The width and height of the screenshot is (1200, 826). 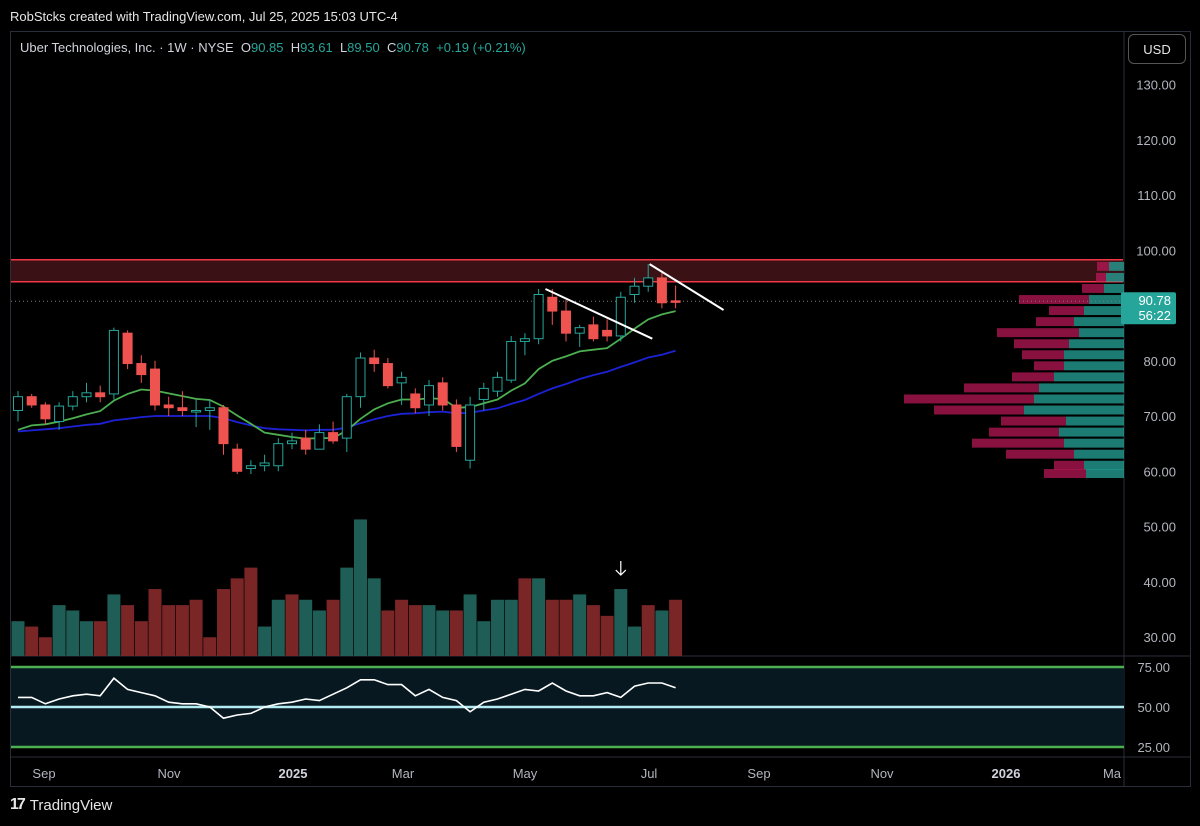 What do you see at coordinates (316, 47) in the screenshot?
I see `high-value: 93.61` at bounding box center [316, 47].